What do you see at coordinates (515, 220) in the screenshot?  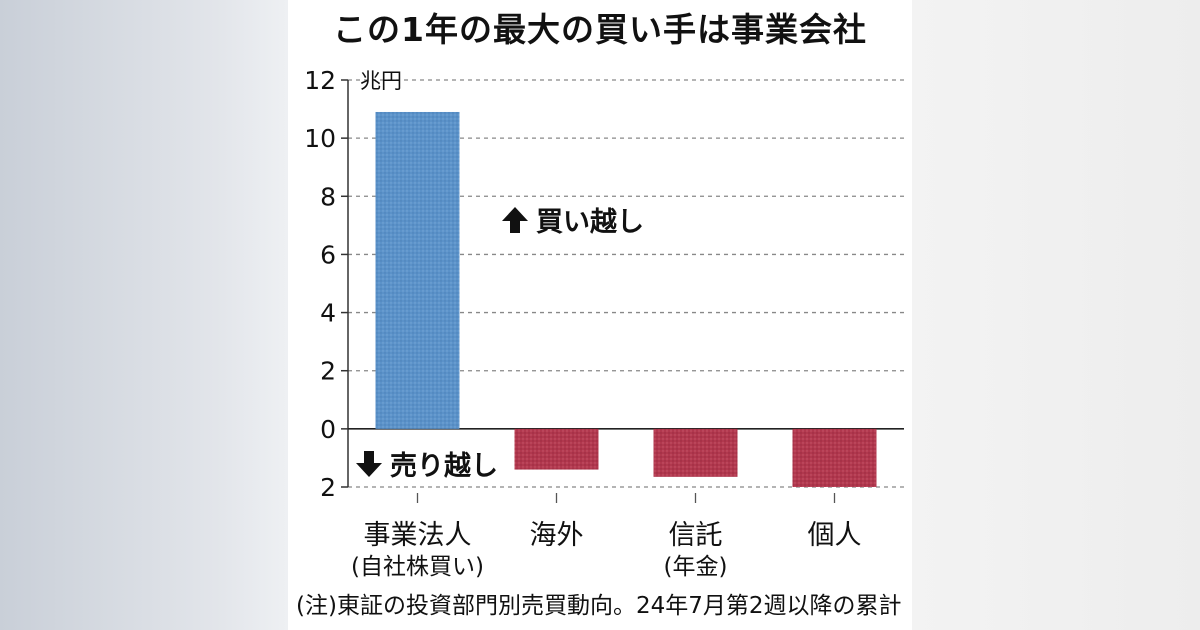 I see `arrow-up-icon` at bounding box center [515, 220].